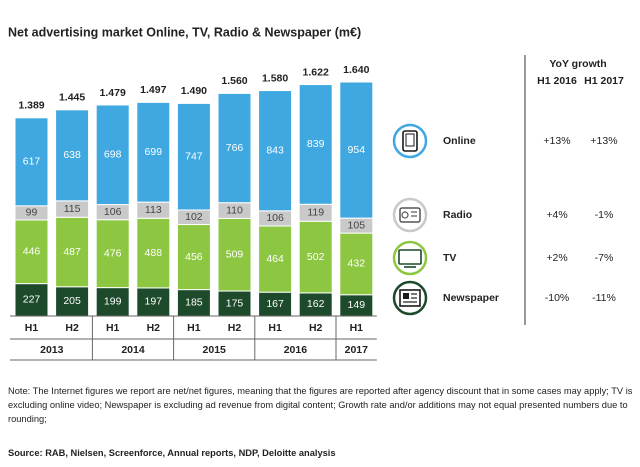 The image size is (640, 467). Describe the element at coordinates (604, 81) in the screenshot. I see `column-header: H1 2017` at that location.